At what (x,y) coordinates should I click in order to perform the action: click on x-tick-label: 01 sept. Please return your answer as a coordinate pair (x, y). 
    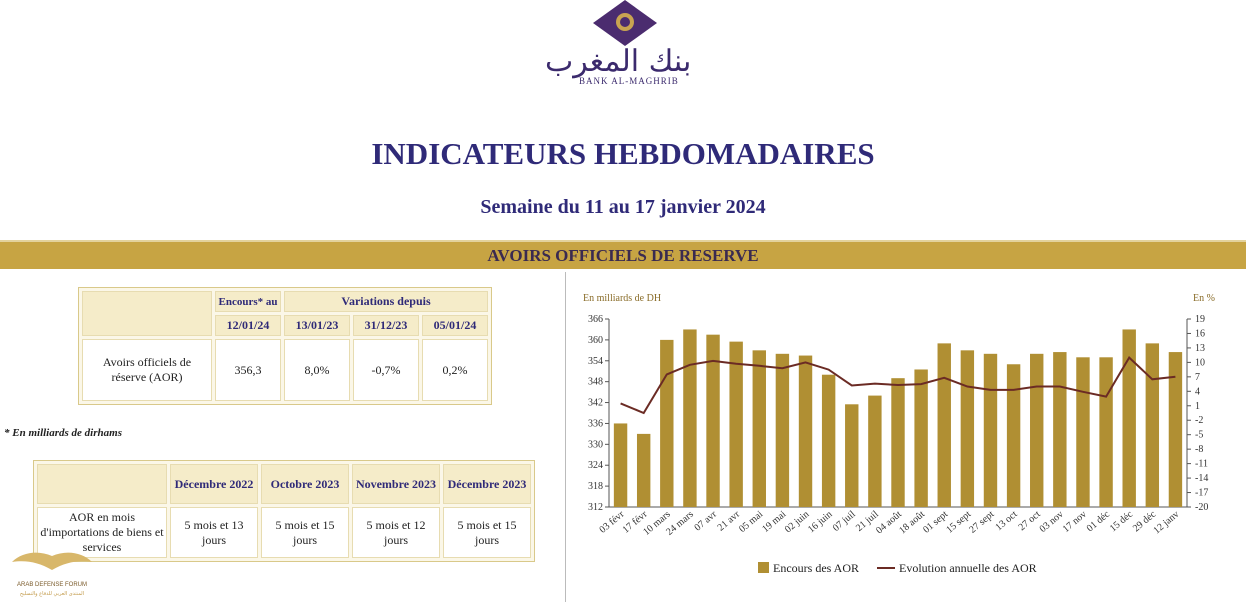
    Looking at the image, I should click on (935, 522).